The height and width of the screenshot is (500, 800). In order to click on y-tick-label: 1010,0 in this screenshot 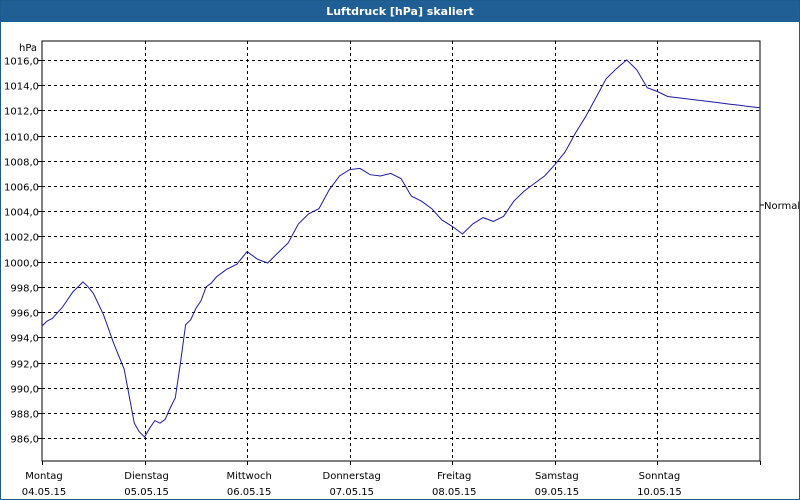, I will do `click(21, 138)`.